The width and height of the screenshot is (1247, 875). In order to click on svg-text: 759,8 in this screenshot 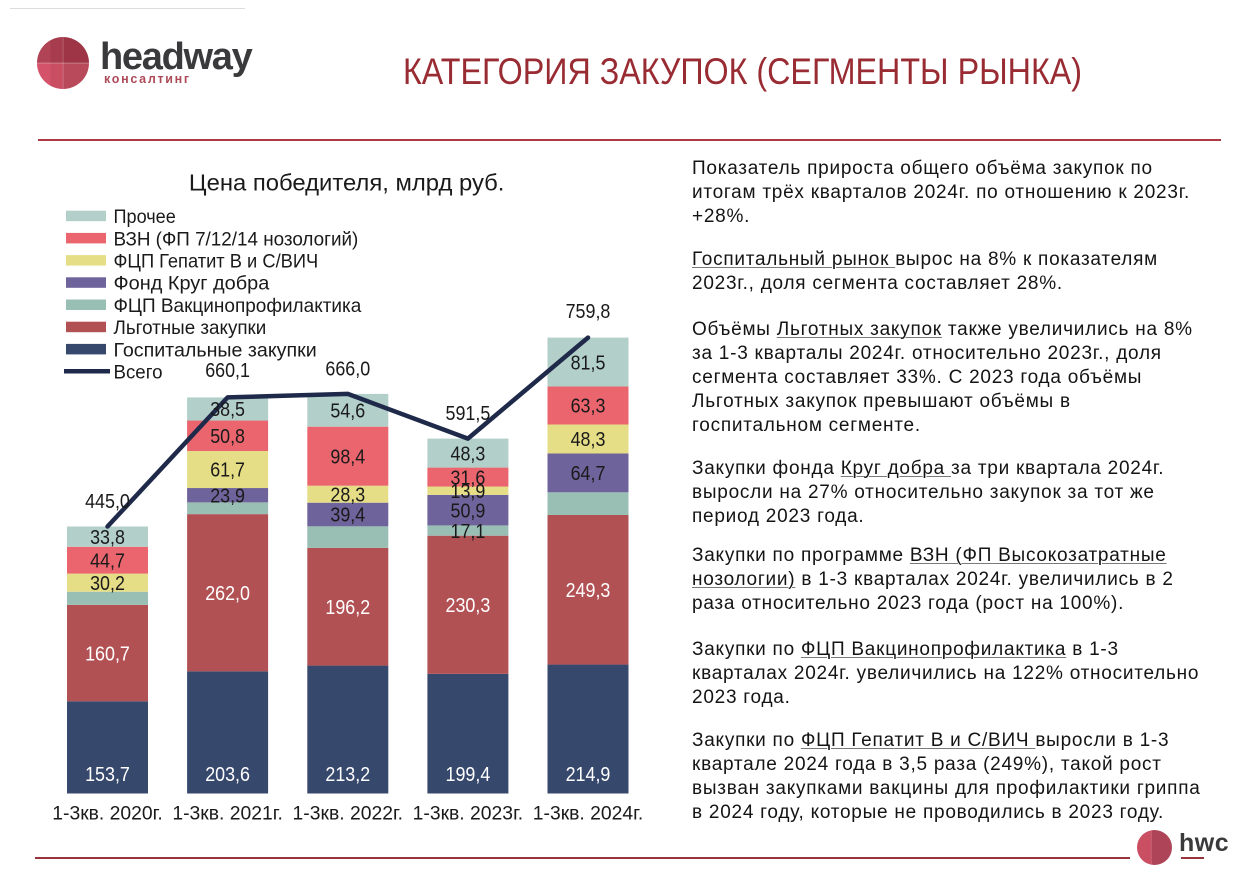, I will do `click(588, 311)`.